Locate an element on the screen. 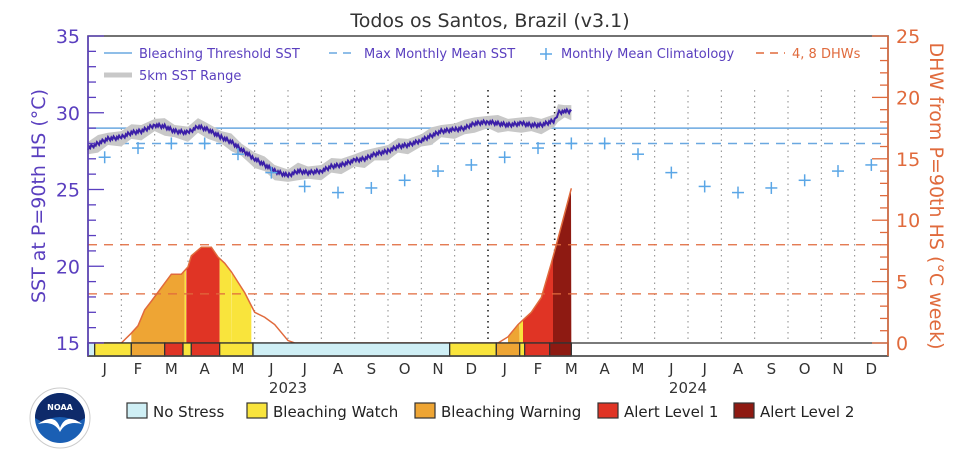 The image size is (960, 459). left-axis-label: SST at P=90th HS (°C) is located at coordinates (39, 196).